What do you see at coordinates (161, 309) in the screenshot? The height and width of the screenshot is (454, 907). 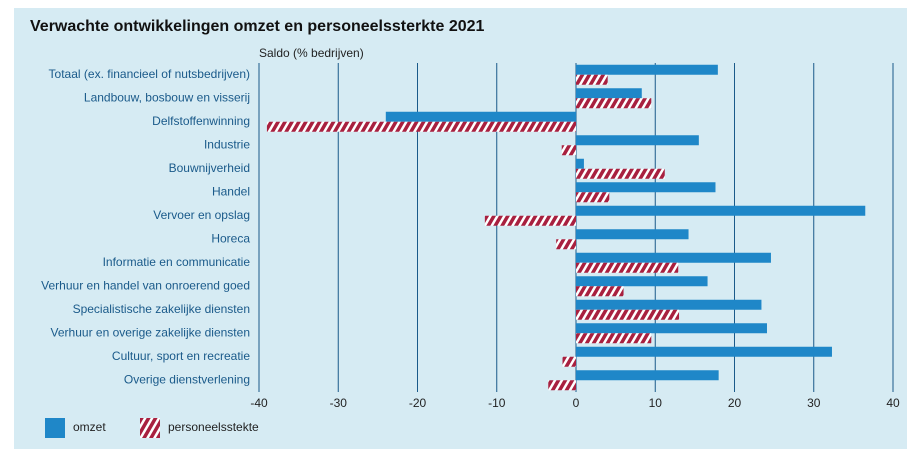 I see `y-tick-label: Specialistische zakelijke diensten` at bounding box center [161, 309].